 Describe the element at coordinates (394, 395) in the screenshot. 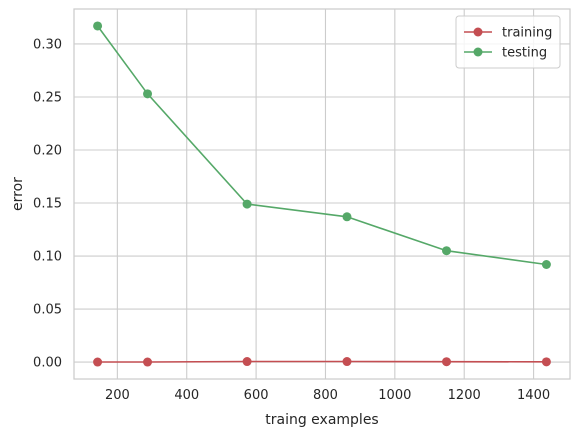

I see `x-tick-label: 1000` at that location.